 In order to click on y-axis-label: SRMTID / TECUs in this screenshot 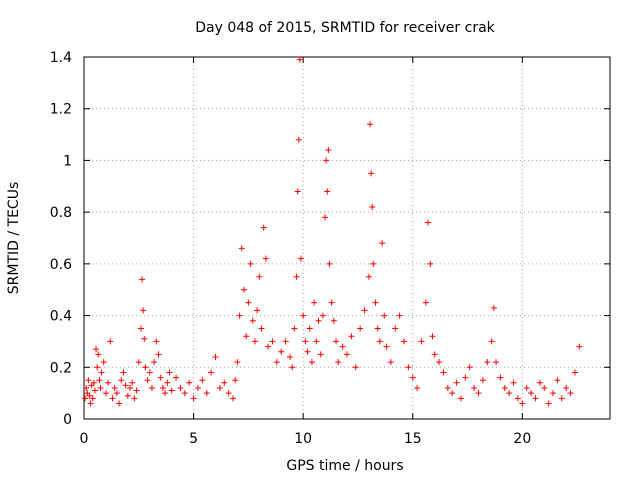, I will do `click(14, 238)`.